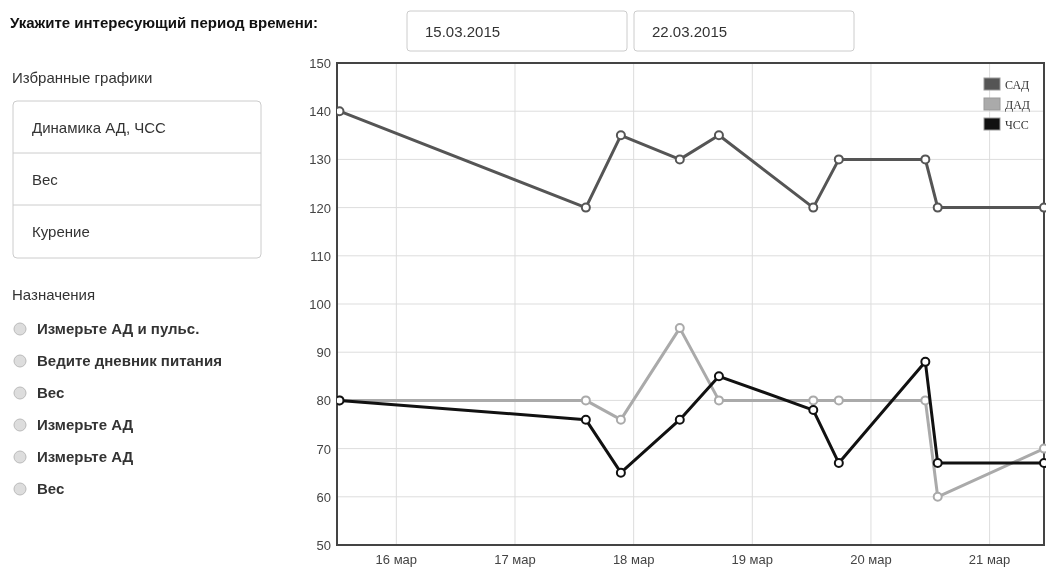  What do you see at coordinates (1017, 85) in the screenshot?
I see `legend-label: САД` at bounding box center [1017, 85].